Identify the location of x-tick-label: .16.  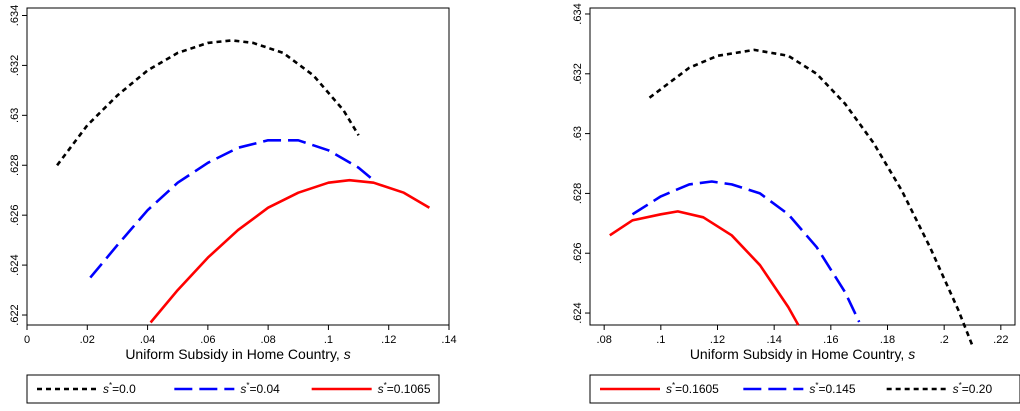
(830, 340).